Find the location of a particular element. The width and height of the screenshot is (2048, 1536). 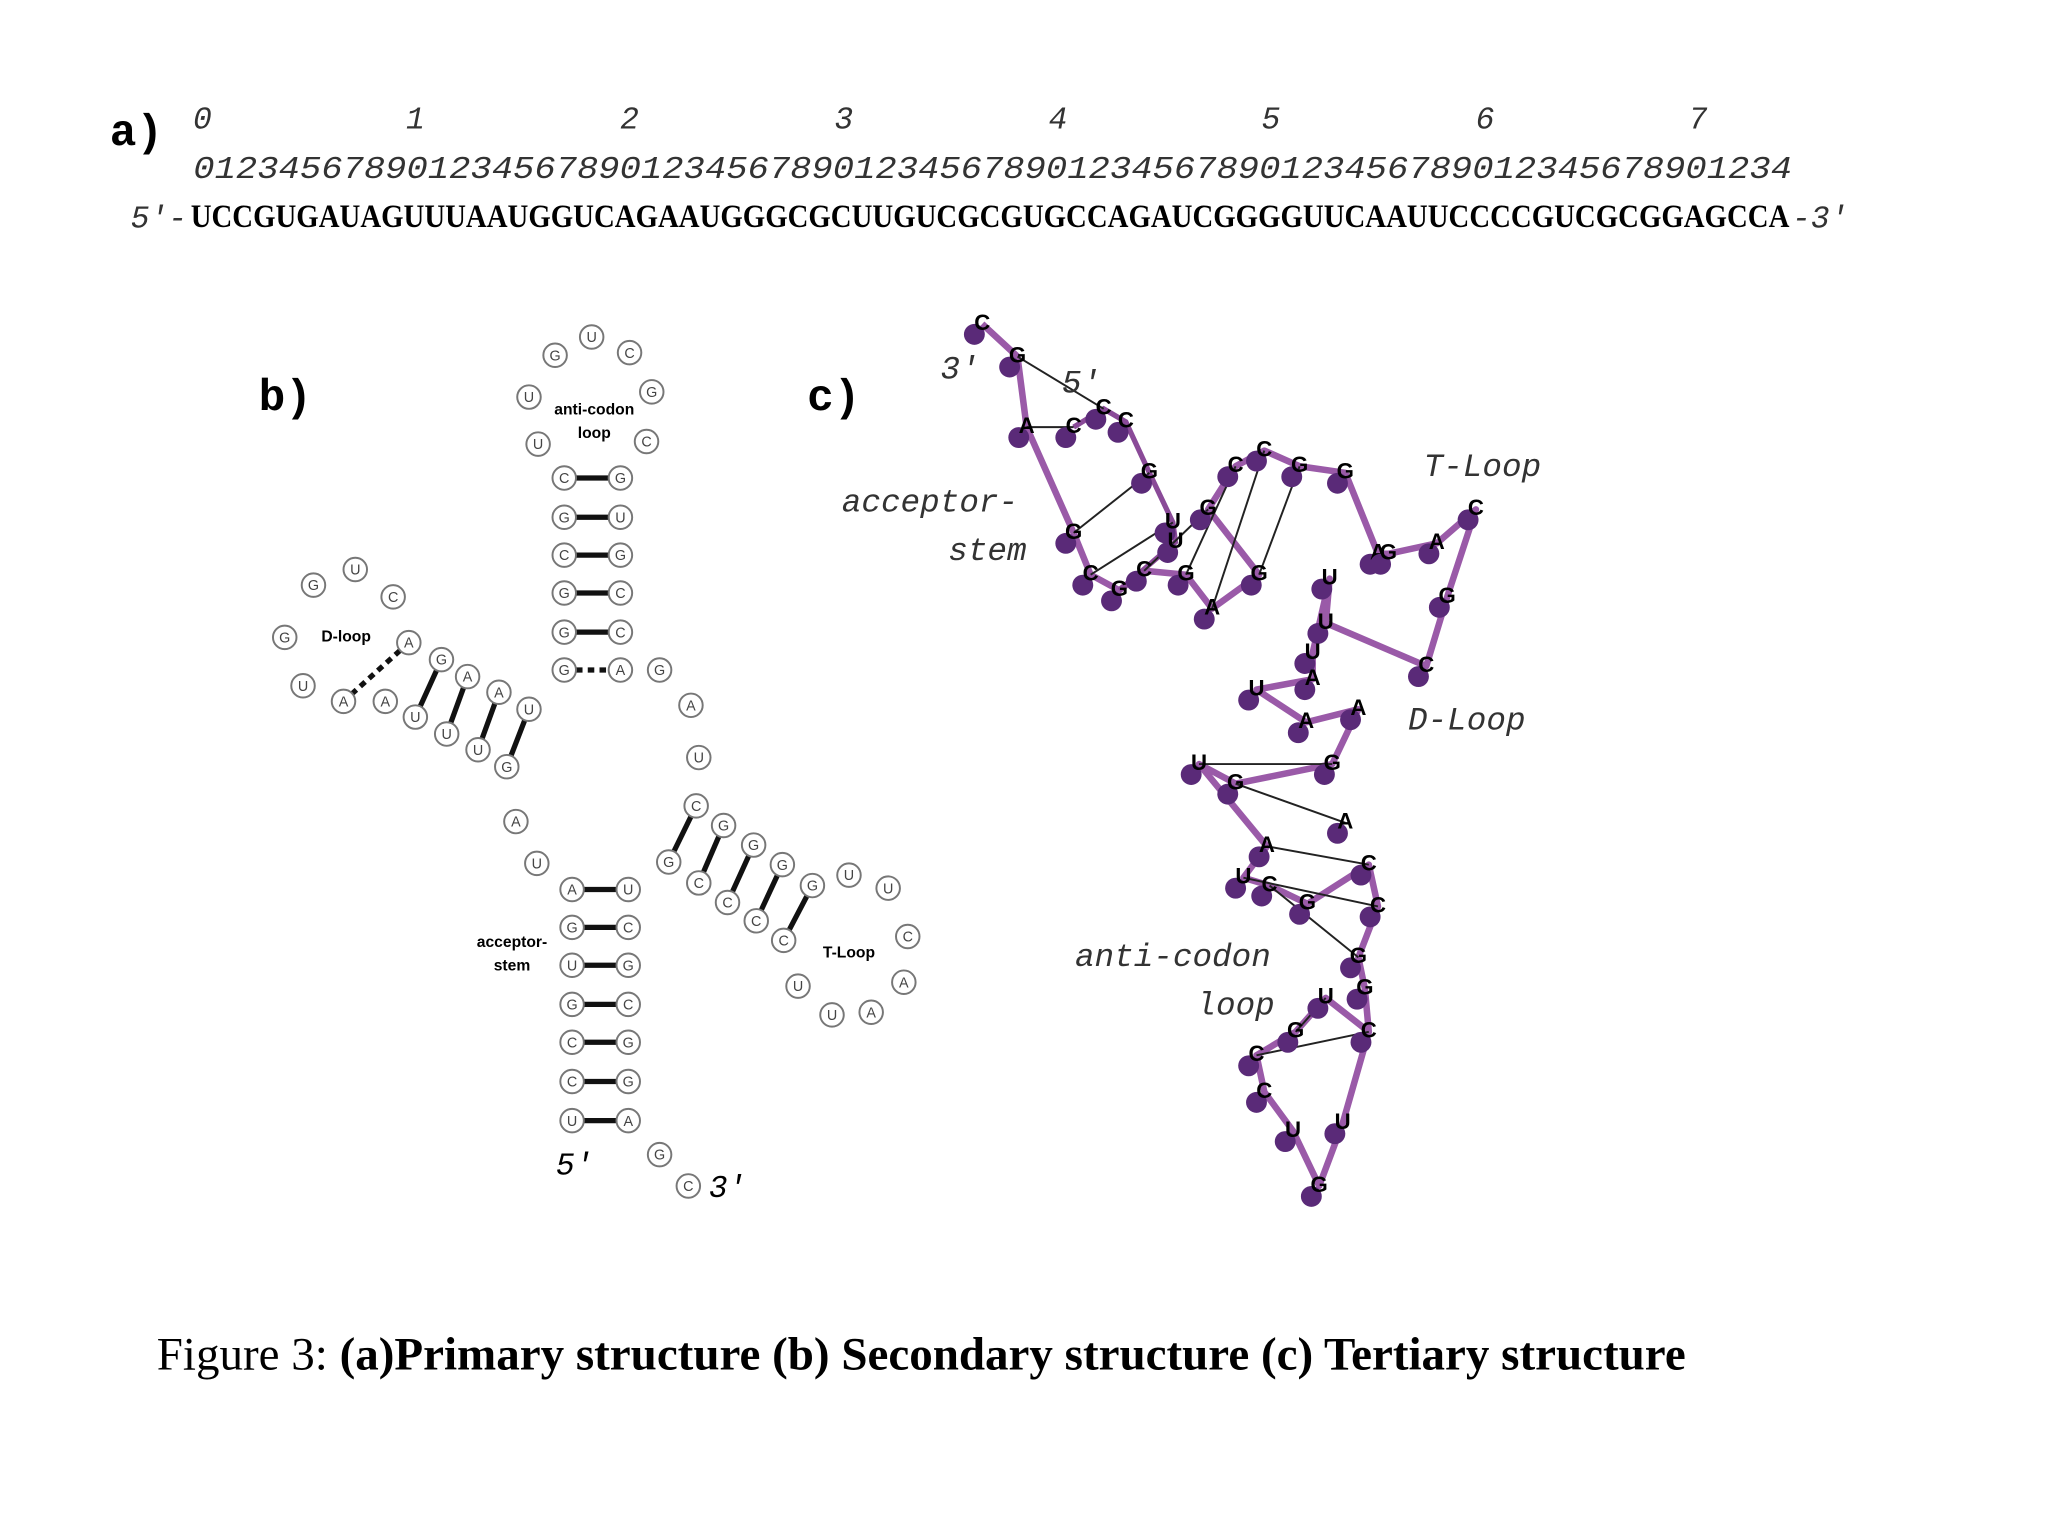

index-tens: 3 is located at coordinates (843, 120).